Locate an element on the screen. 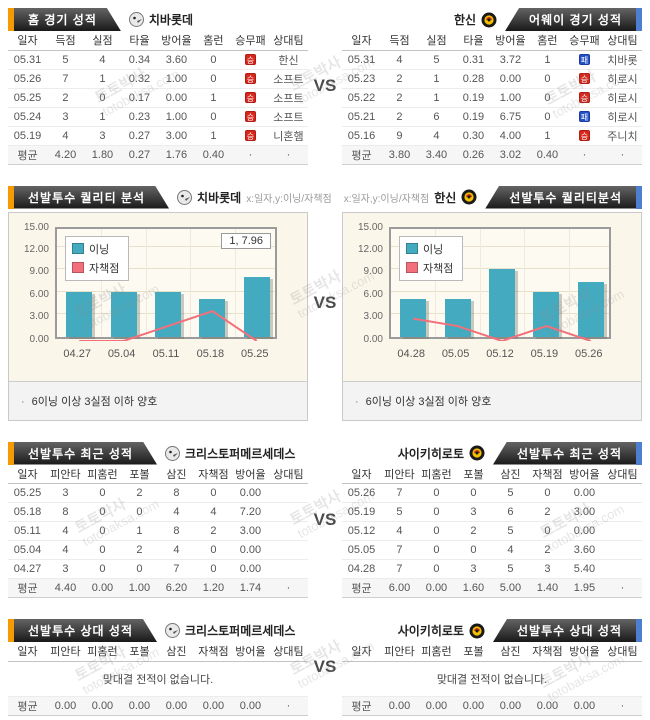 Image resolution: width=650 pixels, height=720 pixels. average-cell: 3.80 is located at coordinates (399, 154).